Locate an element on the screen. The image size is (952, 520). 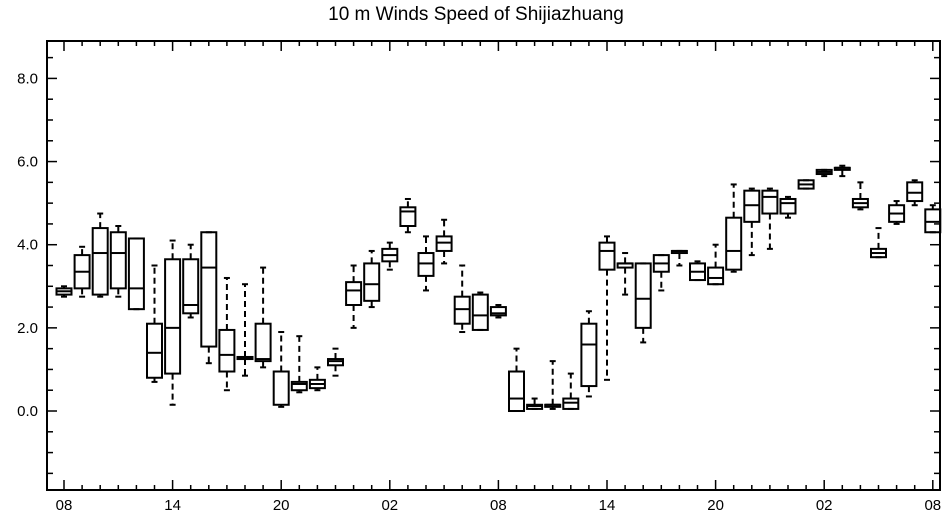
y-tick-label: 6.0 is located at coordinates (27, 162).